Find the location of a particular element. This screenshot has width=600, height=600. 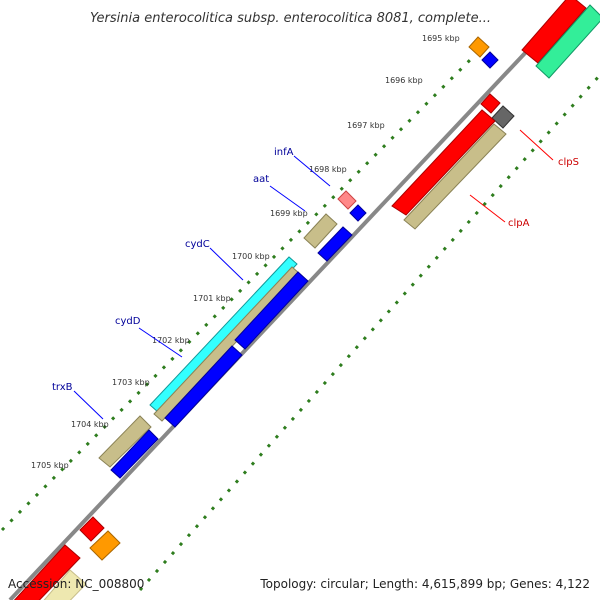

tick-label: 1698 kbp is located at coordinates (328, 169).